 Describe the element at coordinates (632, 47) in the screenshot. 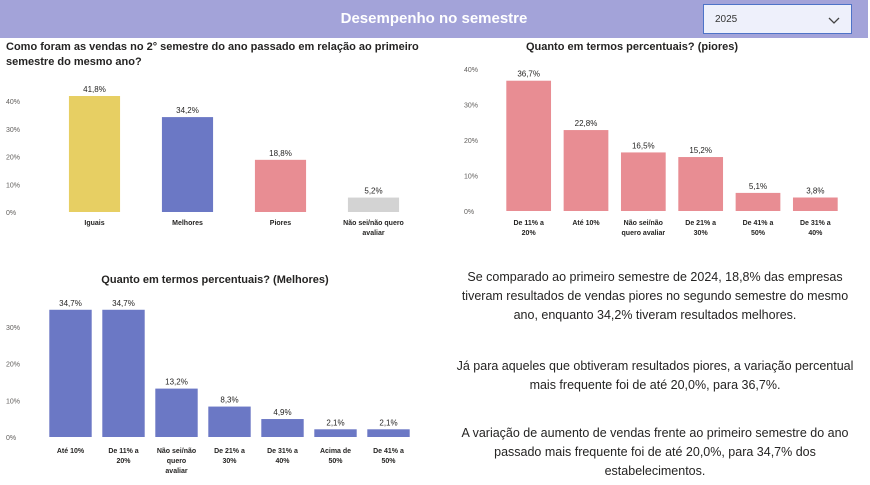

I see `chart-title: Quanto em termos percentuais? (piores)` at that location.